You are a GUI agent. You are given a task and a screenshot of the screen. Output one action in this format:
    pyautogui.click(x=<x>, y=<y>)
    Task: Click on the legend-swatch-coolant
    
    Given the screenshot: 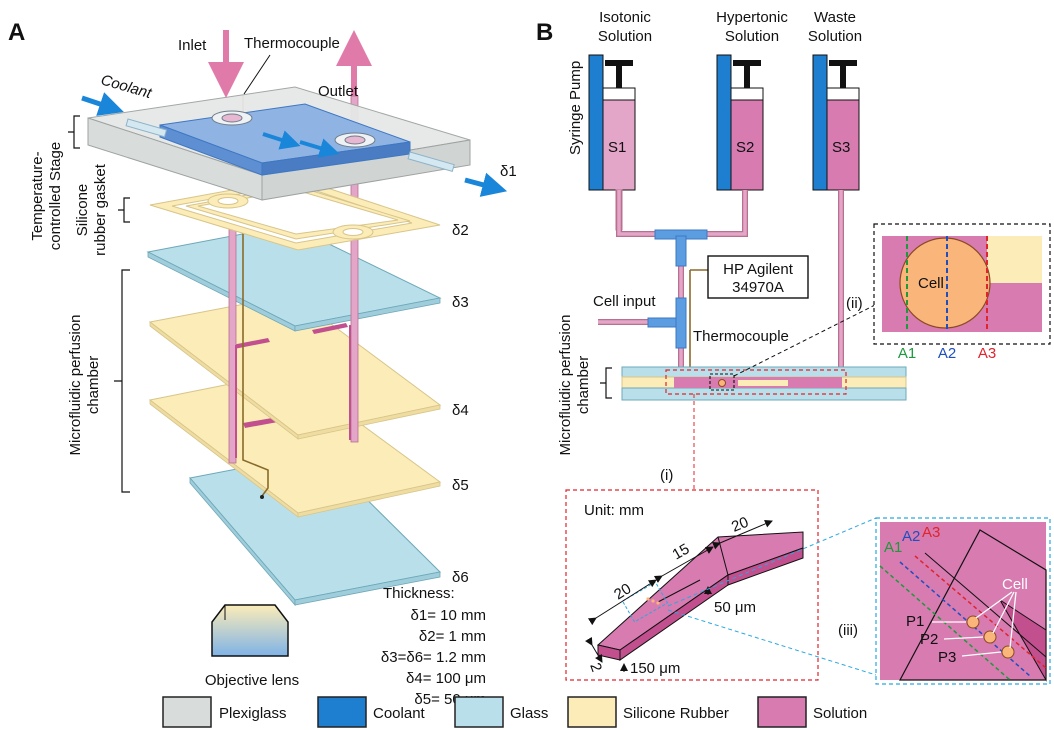 What is the action you would take?
    pyautogui.click(x=342, y=712)
    